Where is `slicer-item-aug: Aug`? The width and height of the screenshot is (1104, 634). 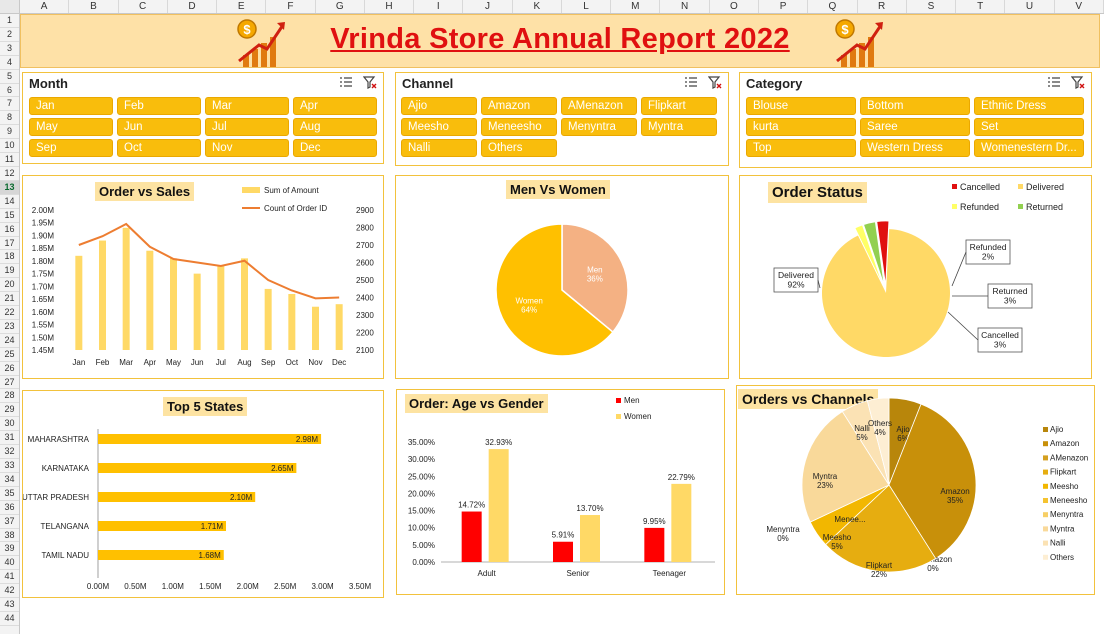 slicer-item-aug: Aug is located at coordinates (335, 127).